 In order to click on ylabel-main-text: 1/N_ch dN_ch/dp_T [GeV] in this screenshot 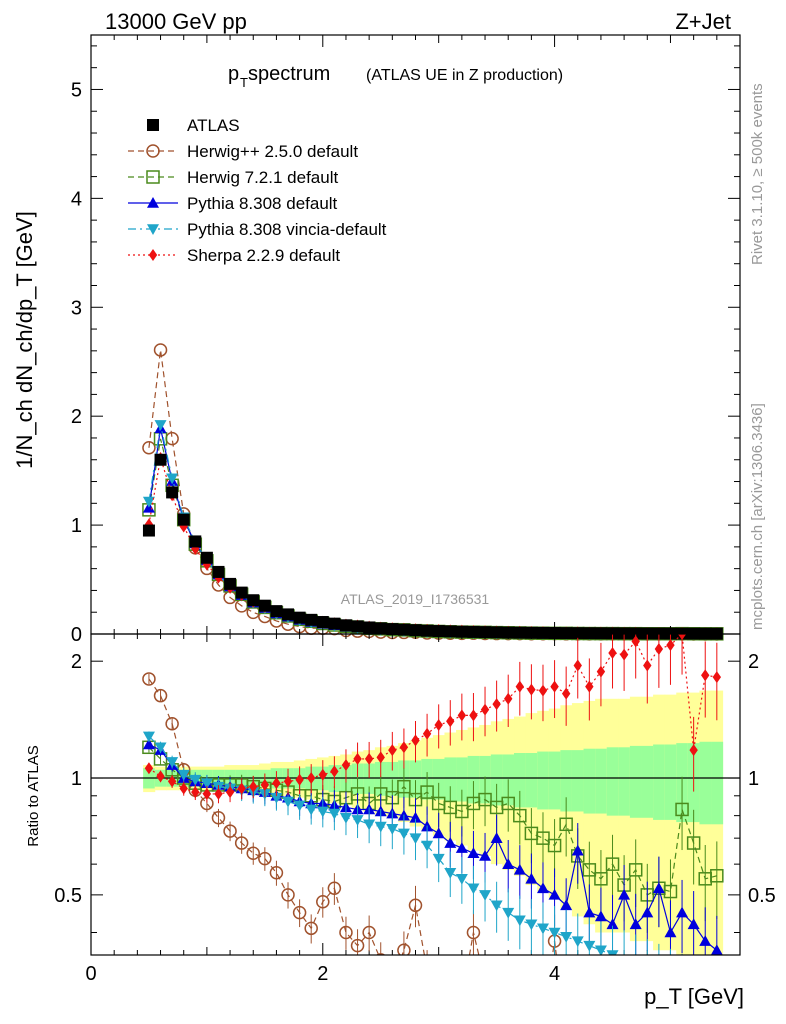, I will do `click(24, 340)`.